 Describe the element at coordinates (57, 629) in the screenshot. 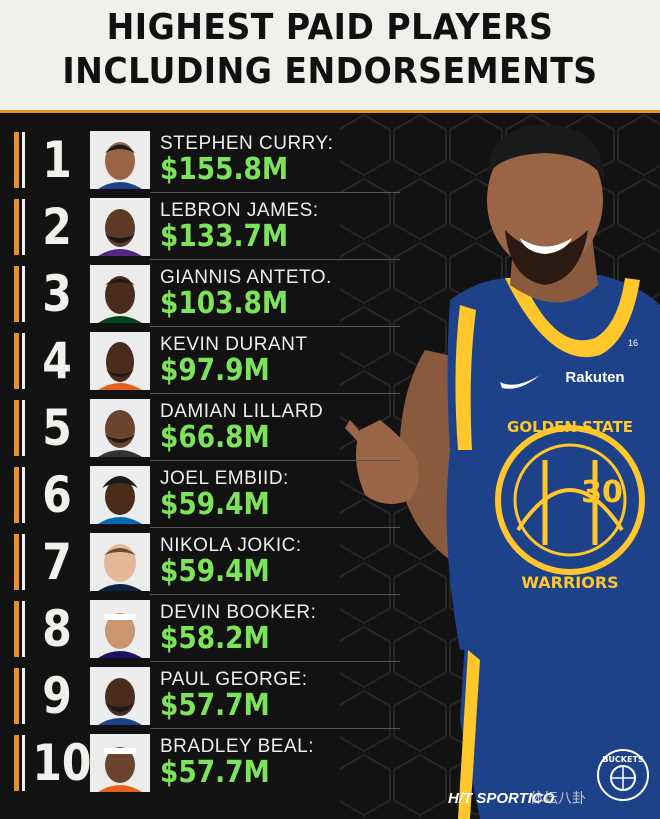

I see `rank-number: 8` at that location.